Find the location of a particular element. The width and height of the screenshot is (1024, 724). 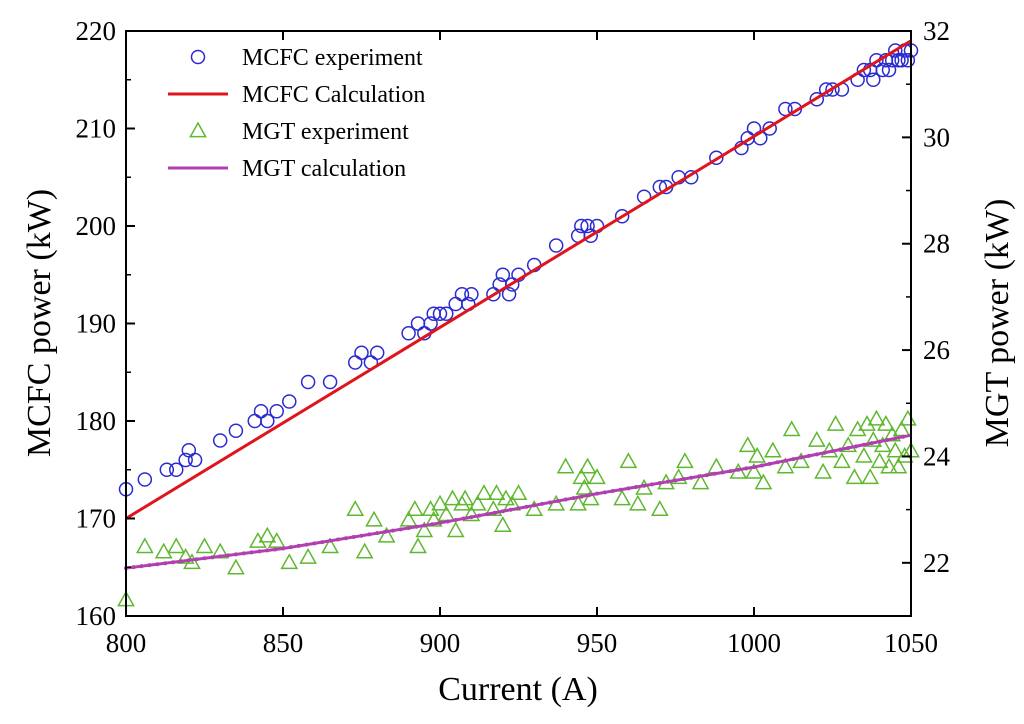

y-tick-label: 220 is located at coordinates (96, 31).